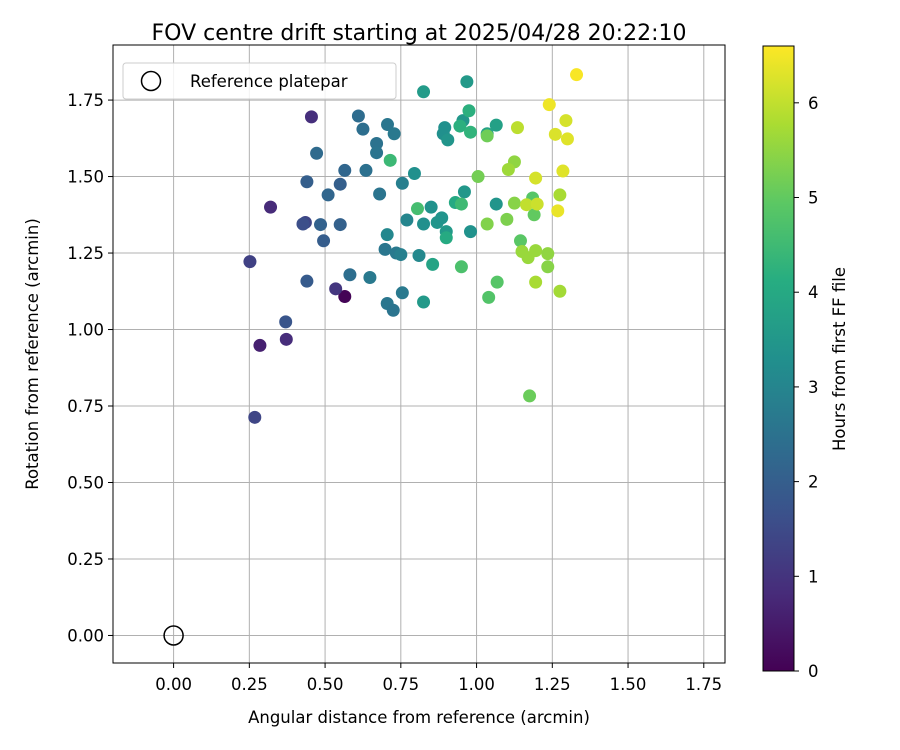 This screenshot has width=900, height=750. What do you see at coordinates (400, 684) in the screenshot?
I see `x-tick-label: 0.75` at bounding box center [400, 684].